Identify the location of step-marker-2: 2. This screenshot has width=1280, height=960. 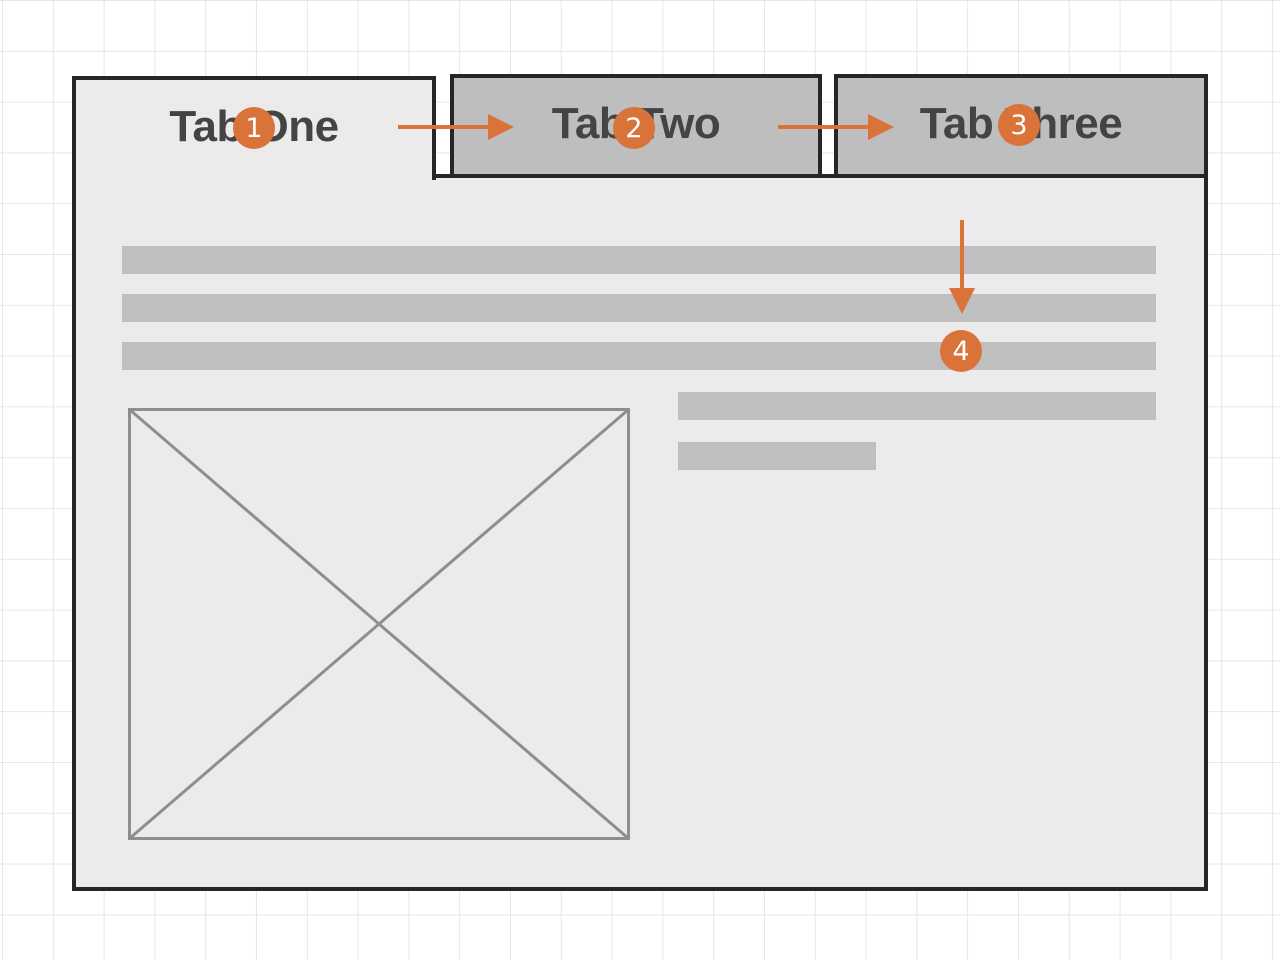
(634, 128).